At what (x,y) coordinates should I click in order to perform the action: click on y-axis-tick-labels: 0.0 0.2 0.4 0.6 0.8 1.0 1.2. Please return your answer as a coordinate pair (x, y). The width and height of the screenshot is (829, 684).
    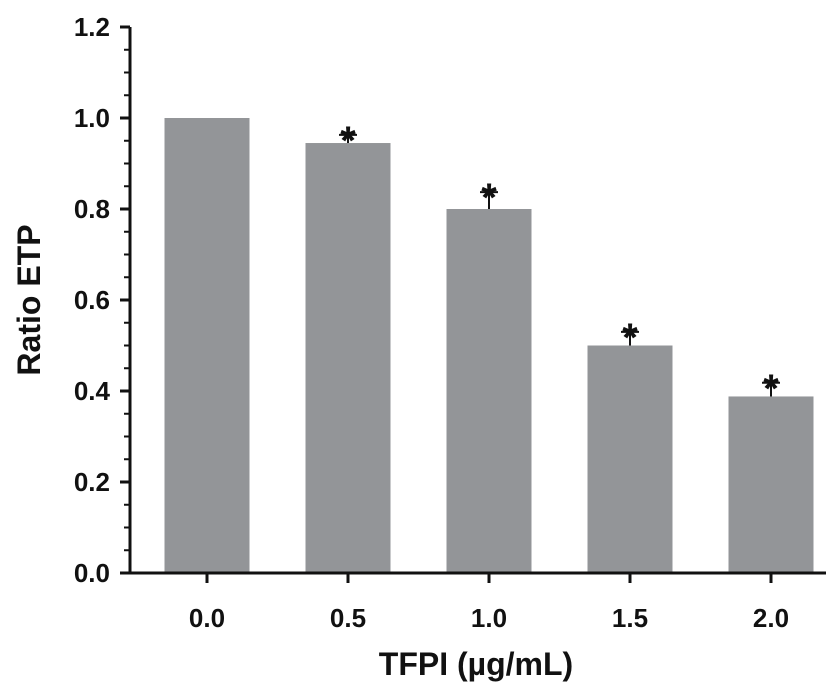
    Looking at the image, I should click on (92, 300).